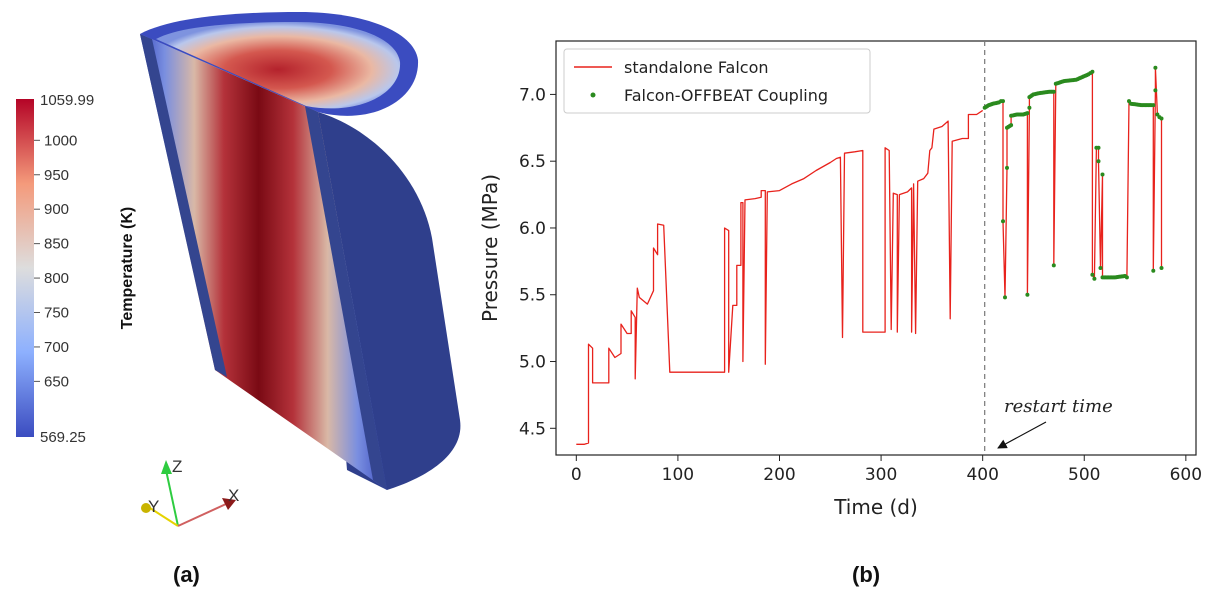  What do you see at coordinates (229, 504) in the screenshot?
I see `x-axis-arrow` at bounding box center [229, 504].